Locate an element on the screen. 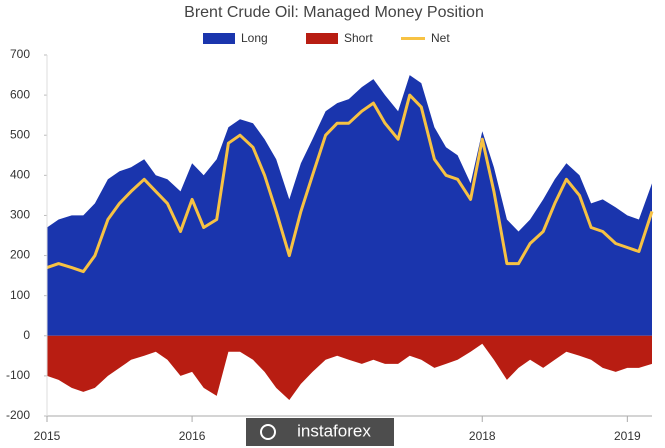 This screenshot has width=665, height=448. legend-label: Long is located at coordinates (254, 38).